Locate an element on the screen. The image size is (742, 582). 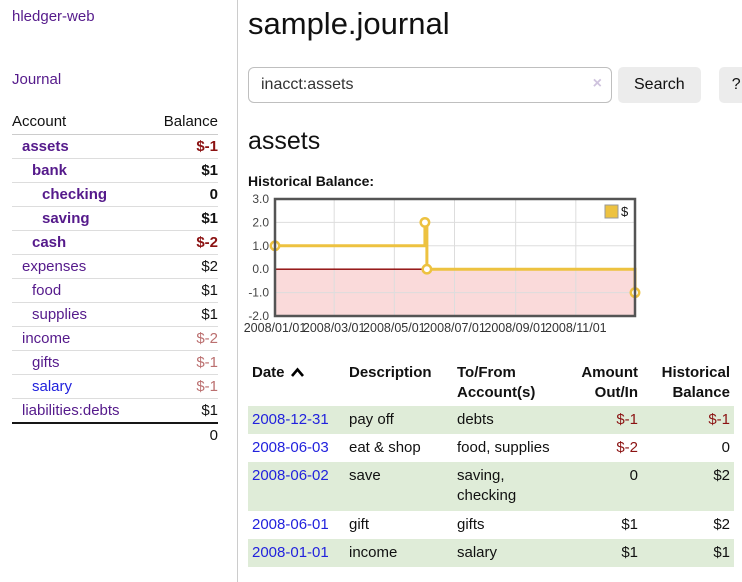
transaction-description: eat & shop is located at coordinates (385, 447).